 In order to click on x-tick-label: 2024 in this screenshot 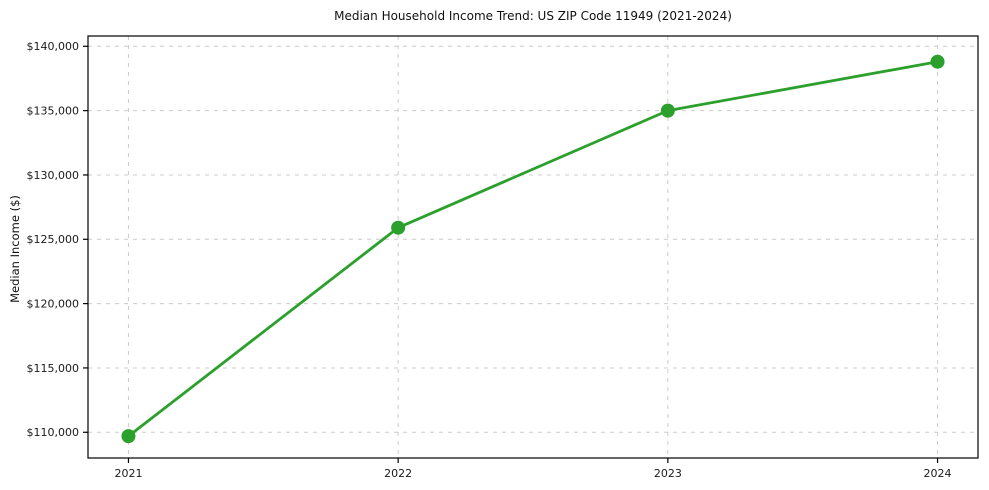, I will do `click(938, 473)`.